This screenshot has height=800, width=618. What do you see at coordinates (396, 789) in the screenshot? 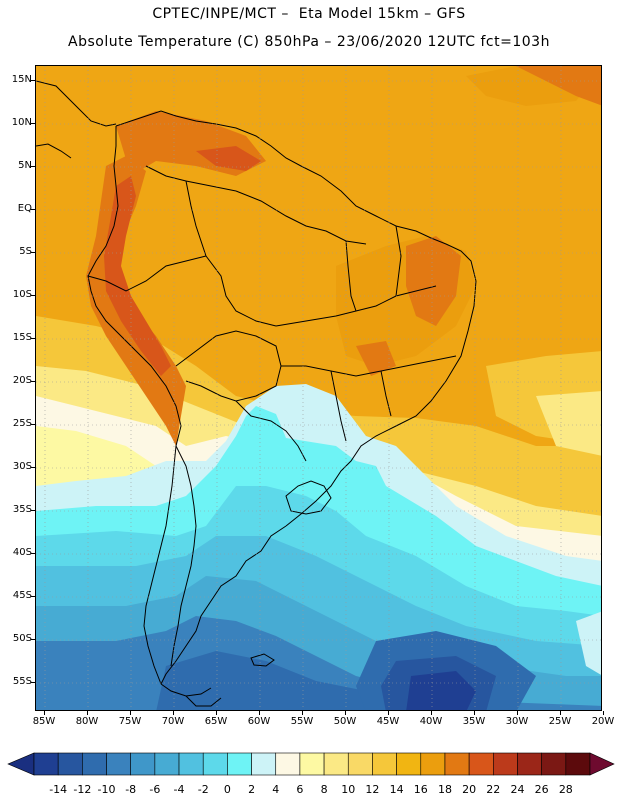
I see `colorbar-label: 14` at bounding box center [396, 789].